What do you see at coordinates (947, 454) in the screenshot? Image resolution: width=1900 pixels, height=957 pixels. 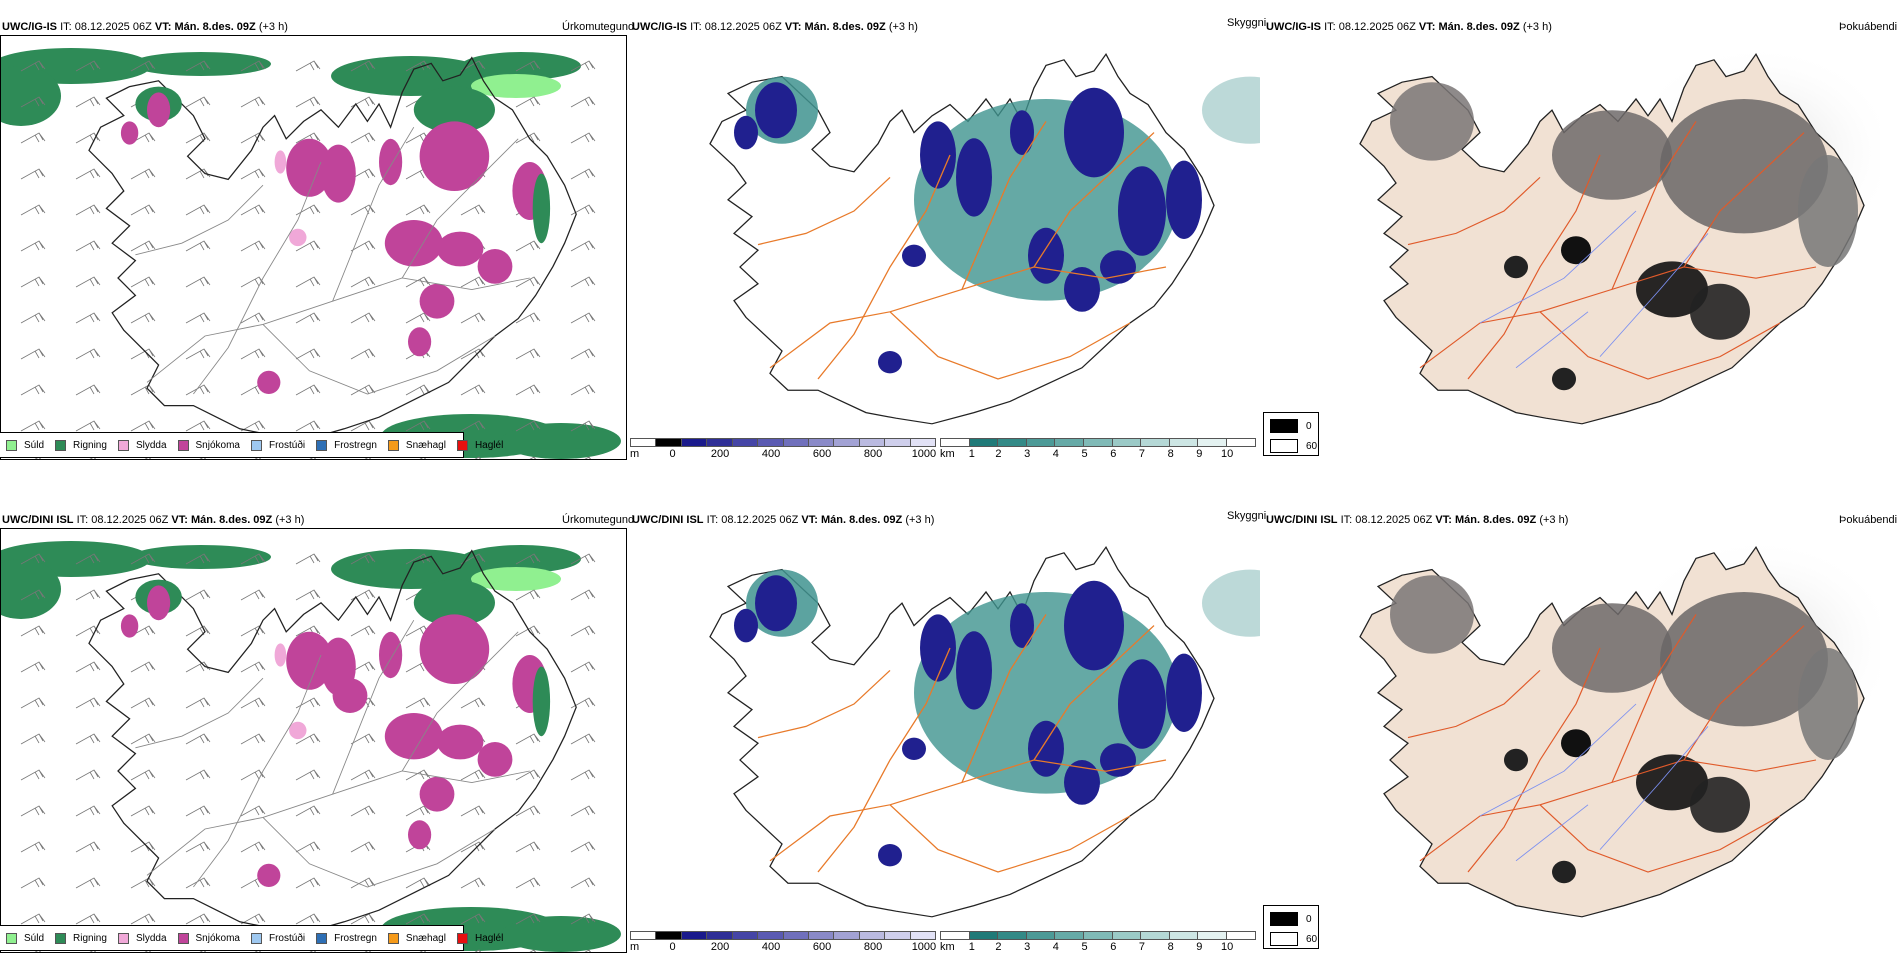 I see `colorbar-unit: km` at bounding box center [947, 454].